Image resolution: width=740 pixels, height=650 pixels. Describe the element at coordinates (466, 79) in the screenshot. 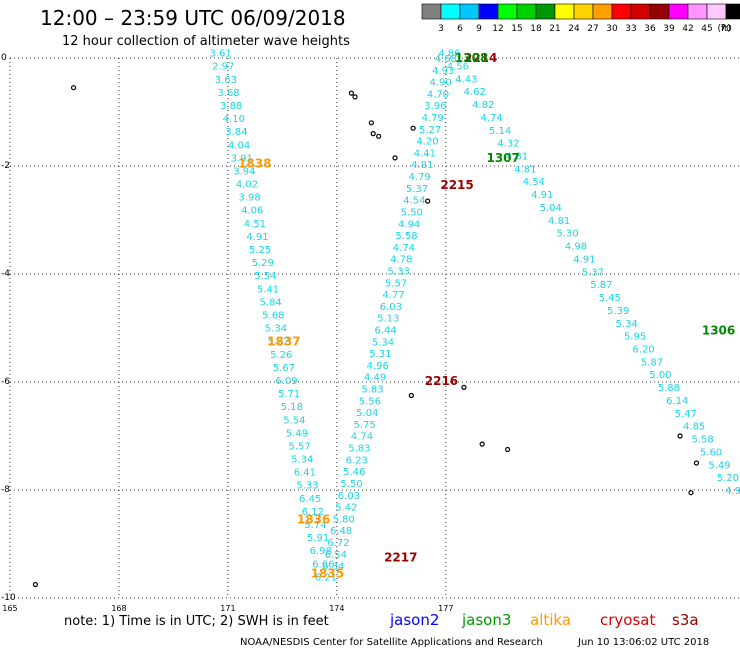

I see `wave-height-value: 4.43` at that location.